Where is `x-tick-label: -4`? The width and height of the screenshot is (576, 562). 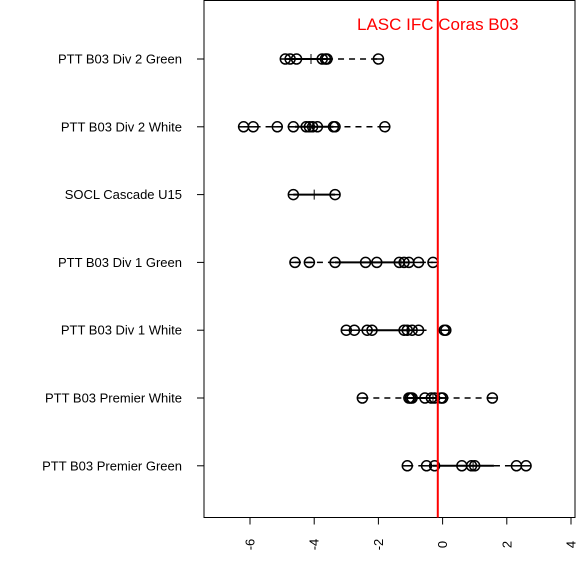 x-tick-label: -4 is located at coordinates (314, 545).